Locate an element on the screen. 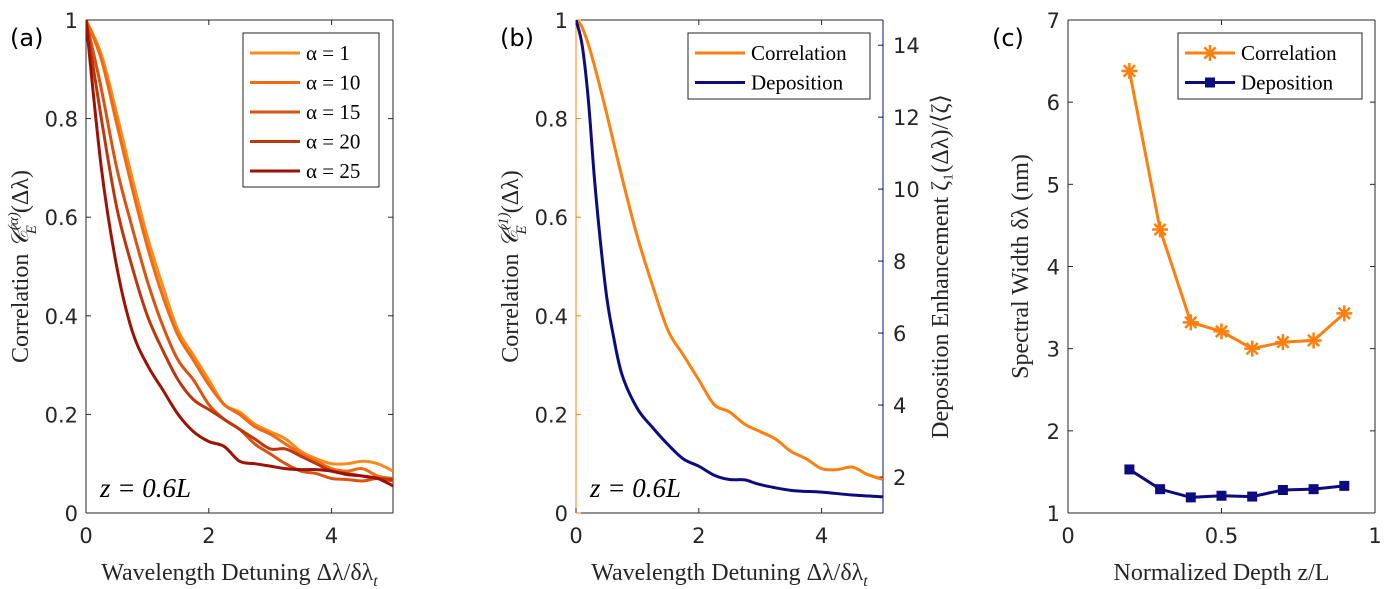  y-axis-label: Correlation 𝒞(1) E(Δλ) is located at coordinates (513, 266).